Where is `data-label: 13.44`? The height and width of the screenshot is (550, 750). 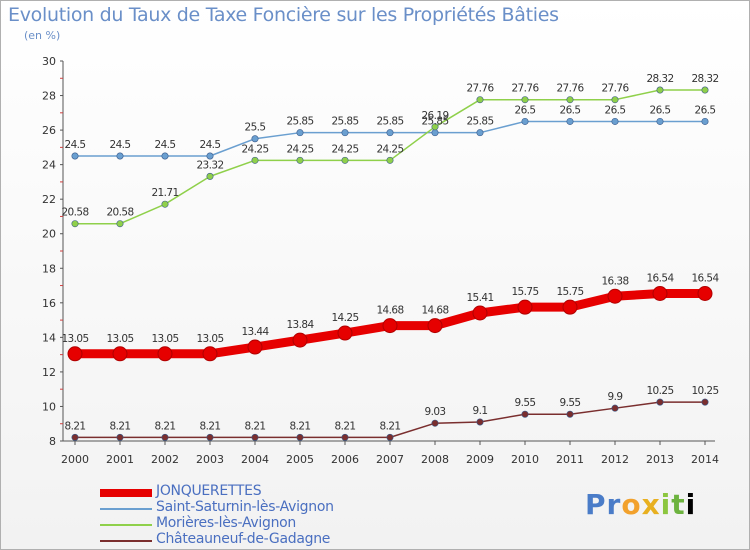
data-label: 13.44 is located at coordinates (255, 332).